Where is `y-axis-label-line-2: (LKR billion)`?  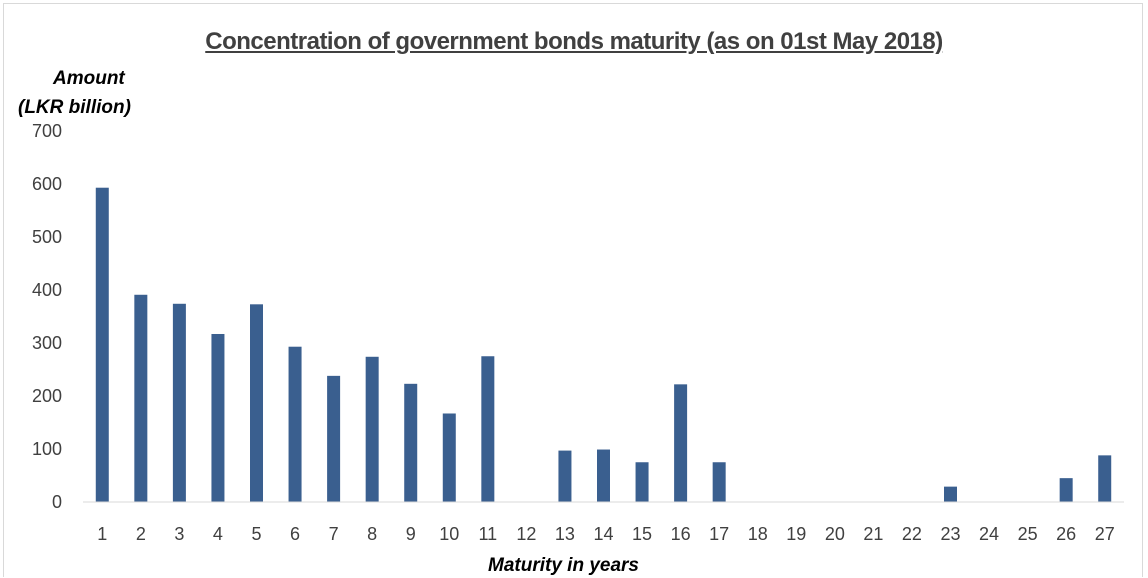 y-axis-label-line-2: (LKR billion) is located at coordinates (74, 107).